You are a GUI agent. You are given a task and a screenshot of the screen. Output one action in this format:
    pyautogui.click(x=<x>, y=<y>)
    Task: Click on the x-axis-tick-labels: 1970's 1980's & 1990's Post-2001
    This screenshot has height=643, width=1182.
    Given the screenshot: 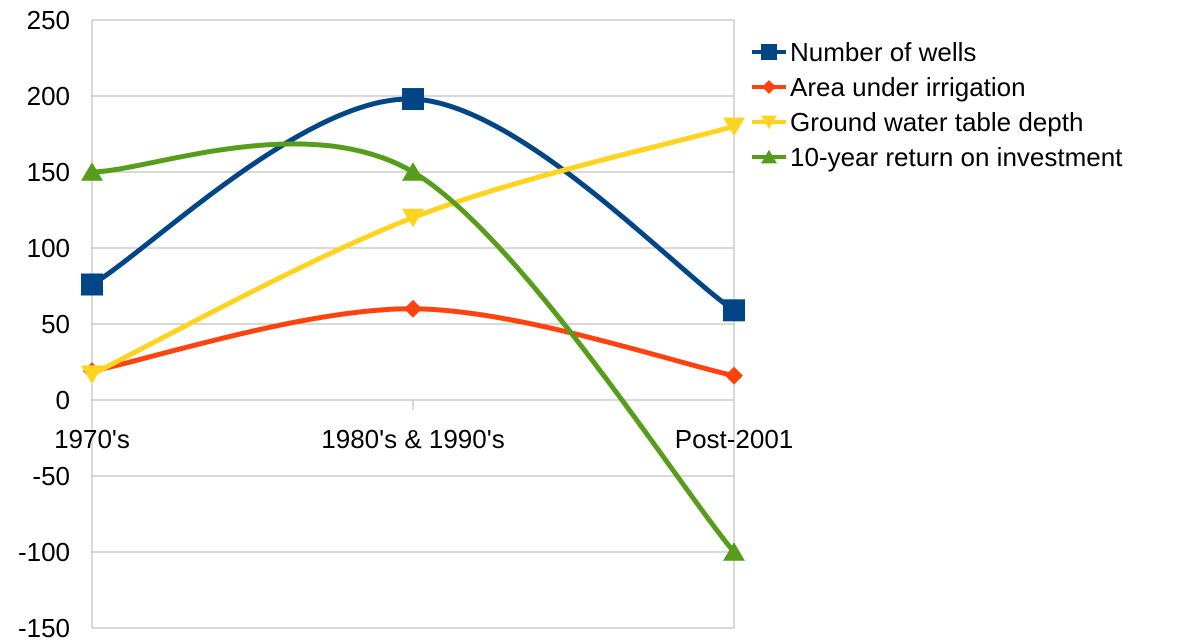 What is the action you would take?
    pyautogui.click(x=423, y=439)
    